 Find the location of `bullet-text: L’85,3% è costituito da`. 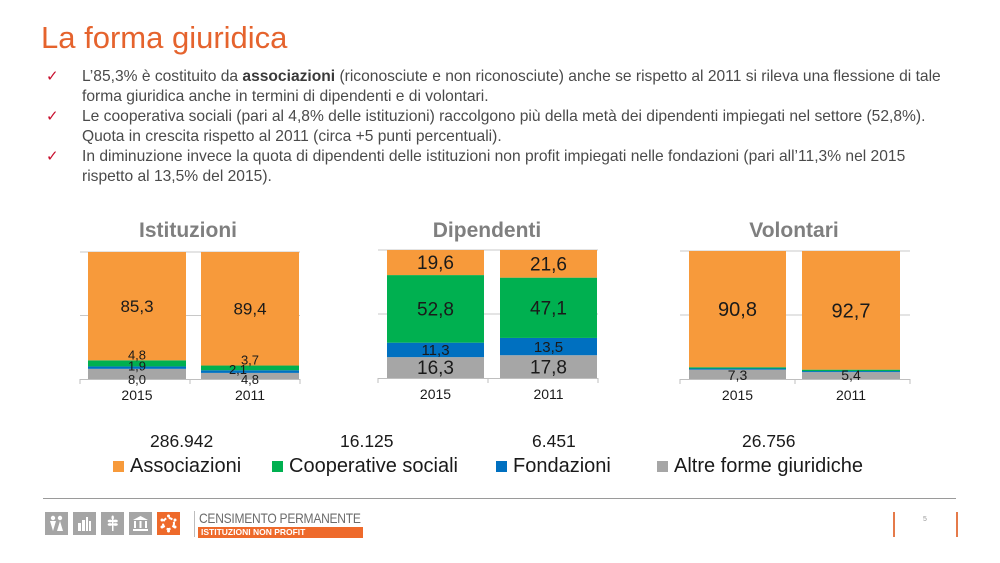

bullet-text: L’85,3% è costituito da is located at coordinates (162, 76).